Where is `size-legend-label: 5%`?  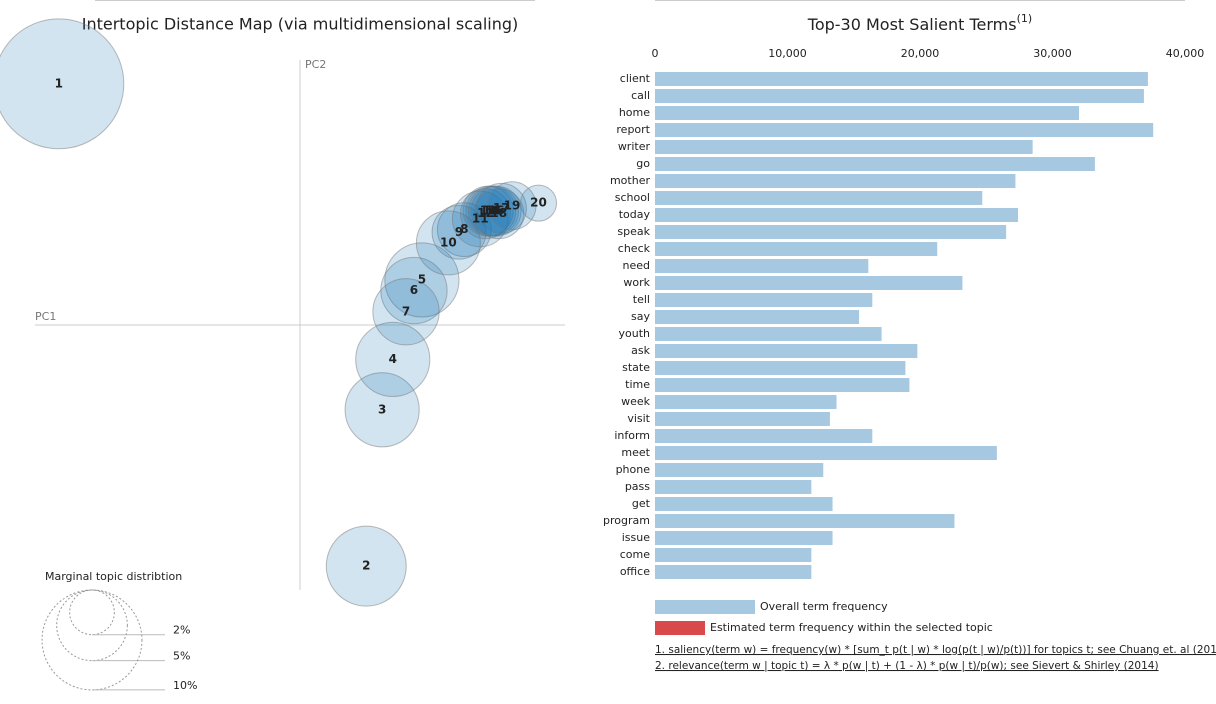 size-legend-label: 5% is located at coordinates (181, 656).